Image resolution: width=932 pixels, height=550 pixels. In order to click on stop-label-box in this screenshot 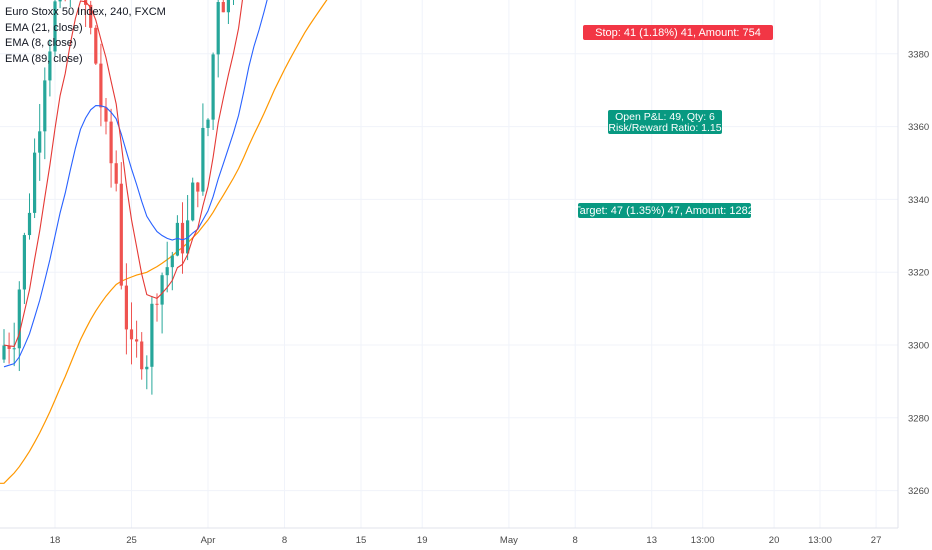, I will do `click(678, 32)`.